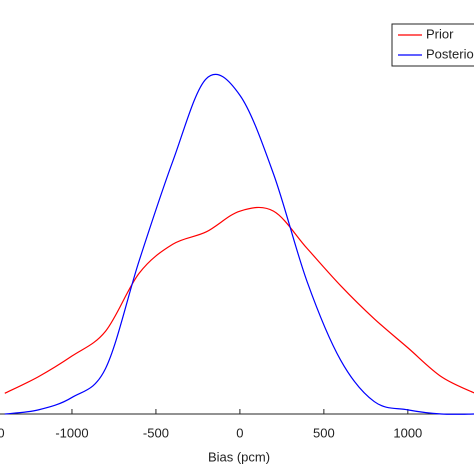  What do you see at coordinates (324, 432) in the screenshot?
I see `x-tick-label: 500` at bounding box center [324, 432].